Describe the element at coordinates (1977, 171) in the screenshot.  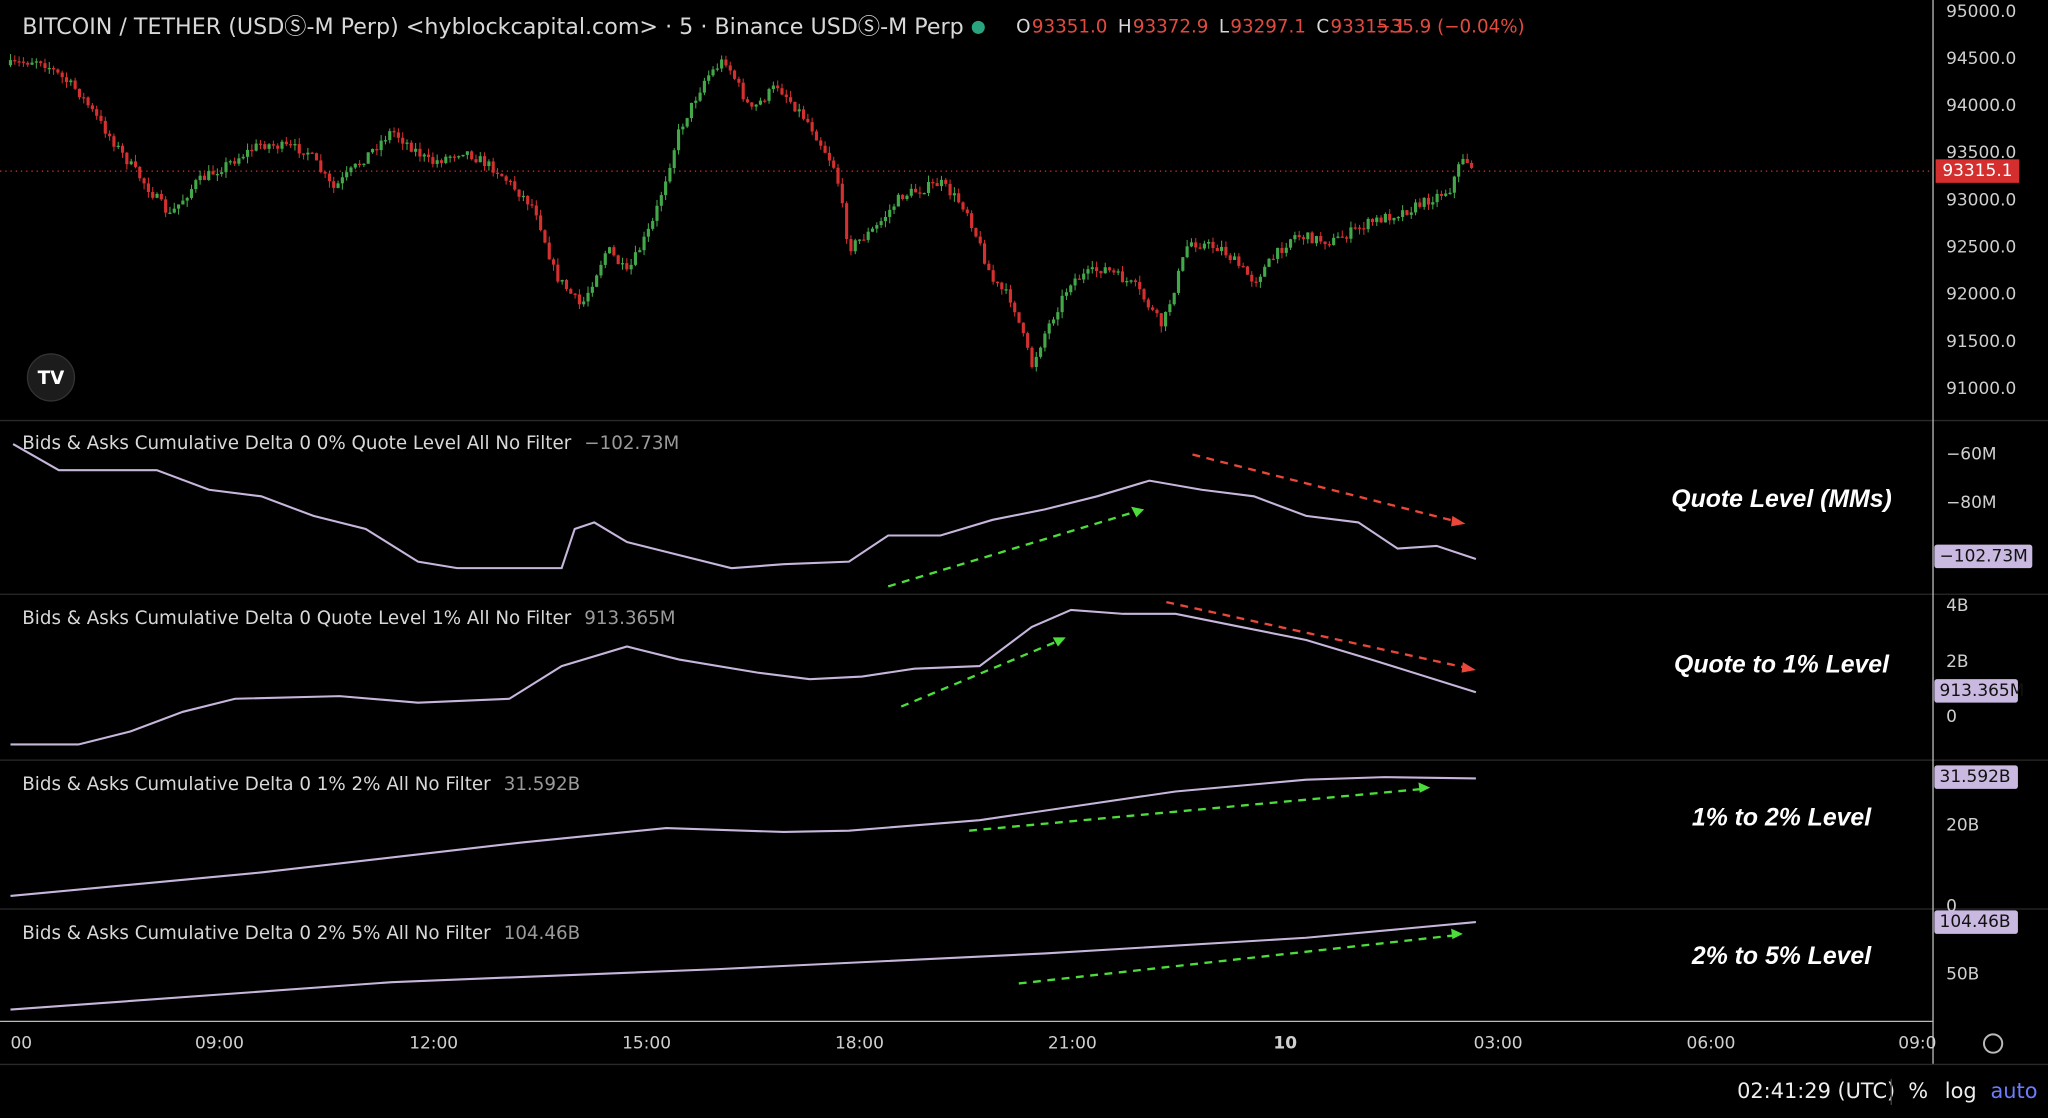
I see `current-price: 93315.1` at that location.